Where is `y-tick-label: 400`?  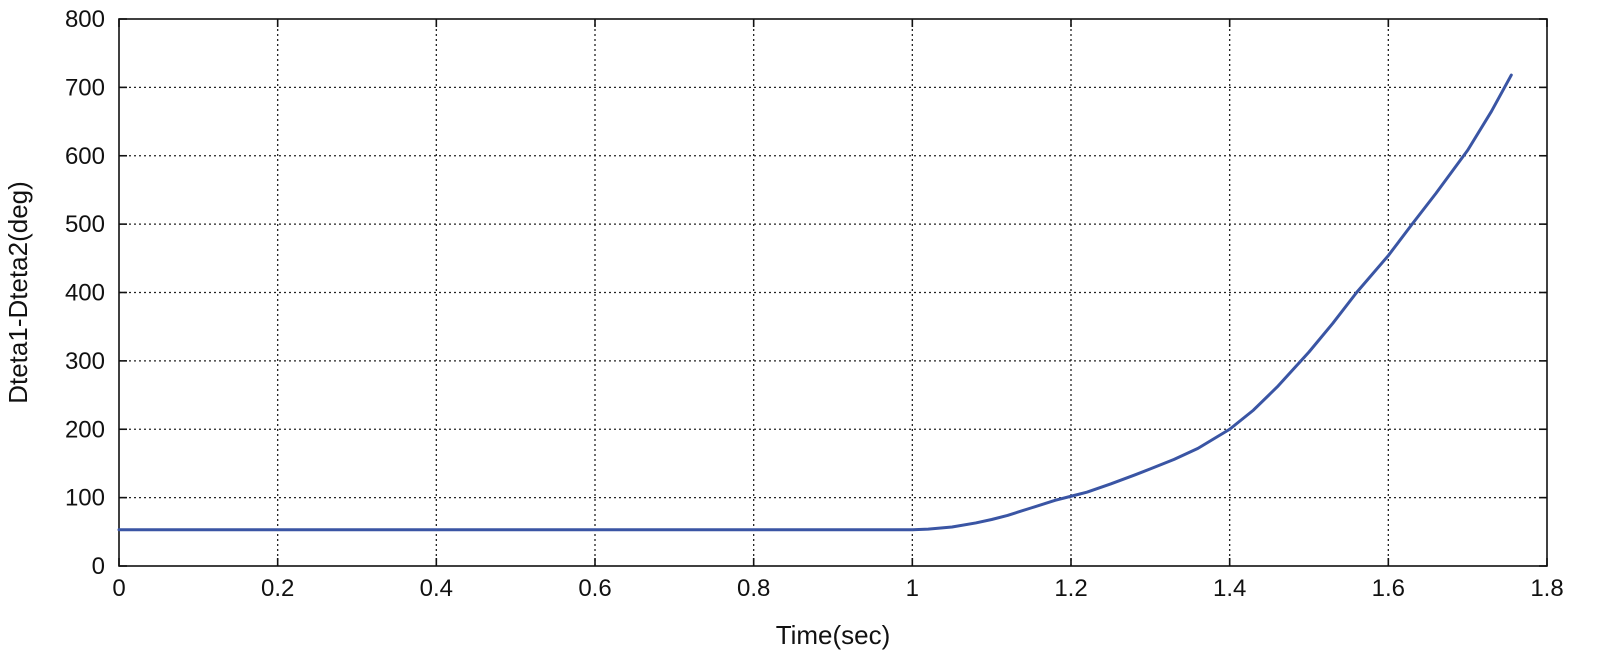
y-tick-label: 400 is located at coordinates (85, 293).